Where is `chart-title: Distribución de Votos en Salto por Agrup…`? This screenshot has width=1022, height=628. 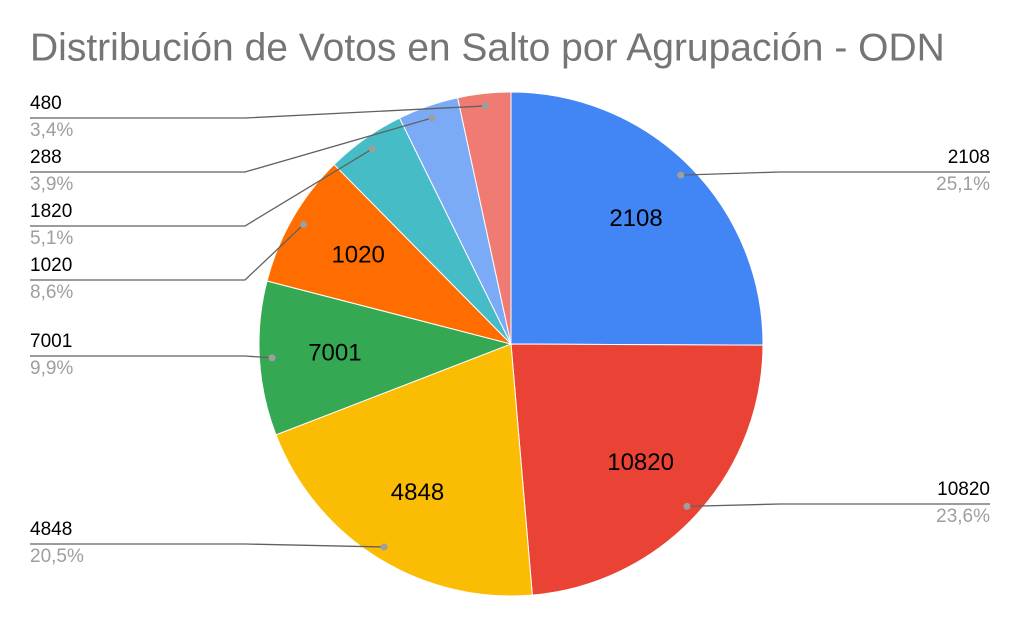
chart-title: Distribución de Votos en Salto por Agrup… is located at coordinates (487, 47).